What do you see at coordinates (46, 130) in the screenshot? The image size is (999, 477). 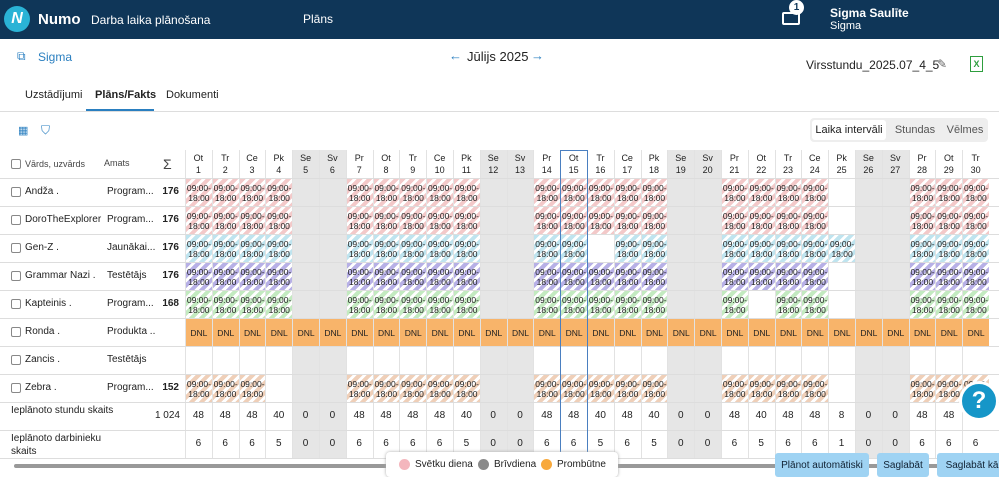 I see `filter-icon: ⛉` at bounding box center [46, 130].